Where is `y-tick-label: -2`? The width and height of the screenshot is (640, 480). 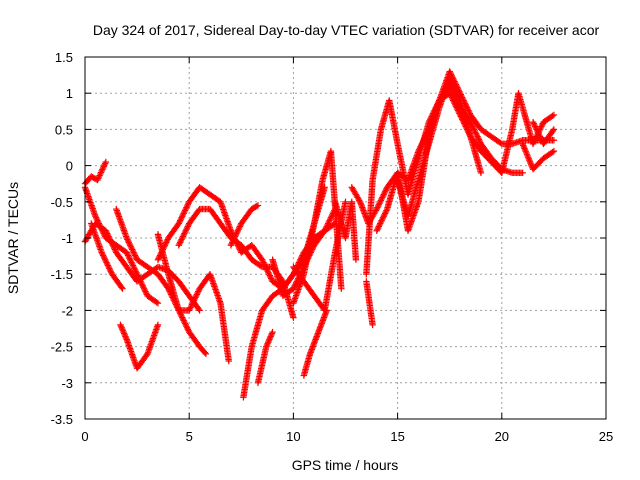 y-tick-label: -2 is located at coordinates (67, 310).